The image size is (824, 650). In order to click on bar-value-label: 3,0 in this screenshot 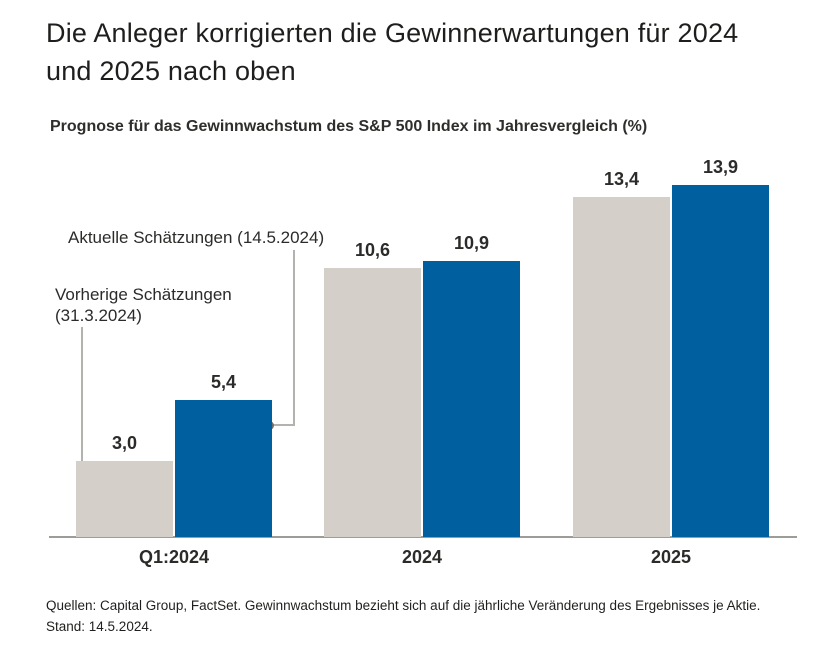, I will do `click(124, 443)`.